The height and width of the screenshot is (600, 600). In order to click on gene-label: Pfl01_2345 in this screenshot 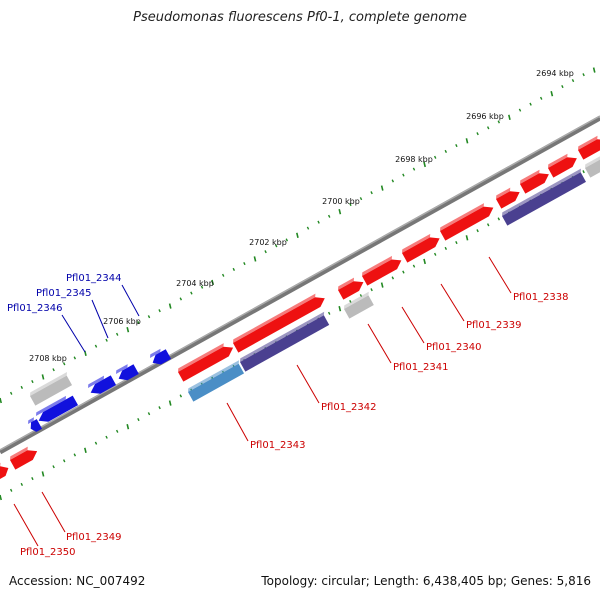, I will do `click(64, 293)`.